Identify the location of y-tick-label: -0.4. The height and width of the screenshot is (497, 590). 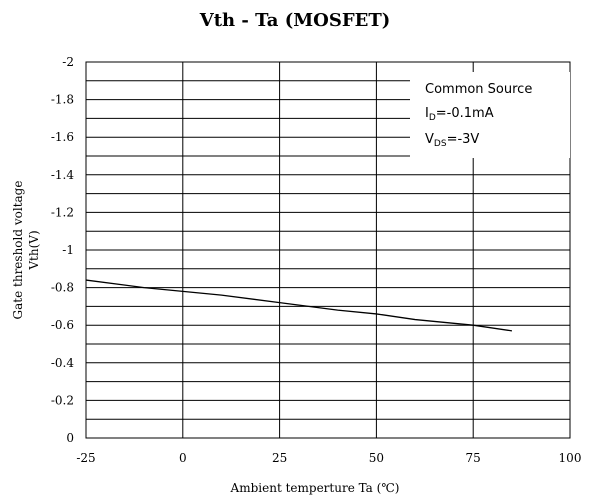
(63, 363).